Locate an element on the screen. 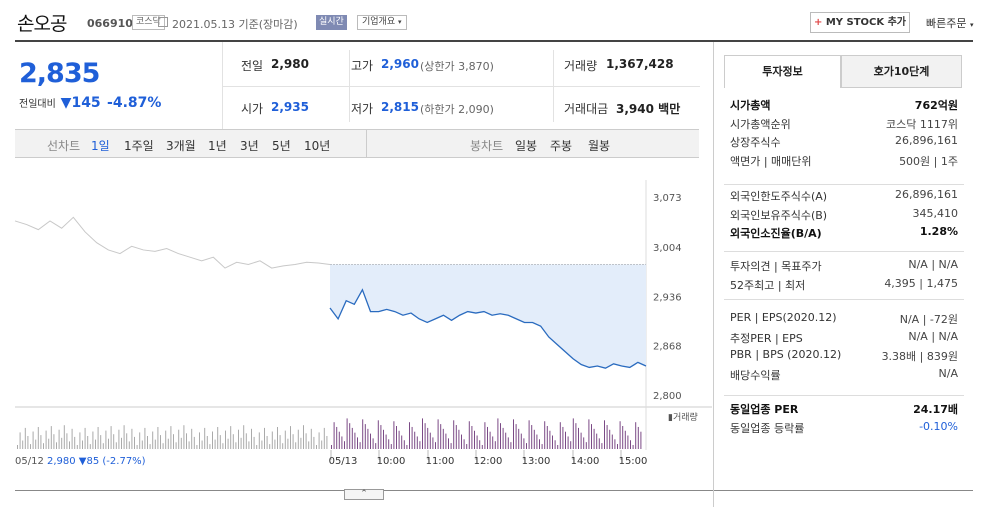 The width and height of the screenshot is (984, 507). price-change: 전일대비 ▼145 -4.87% is located at coordinates (90, 103).